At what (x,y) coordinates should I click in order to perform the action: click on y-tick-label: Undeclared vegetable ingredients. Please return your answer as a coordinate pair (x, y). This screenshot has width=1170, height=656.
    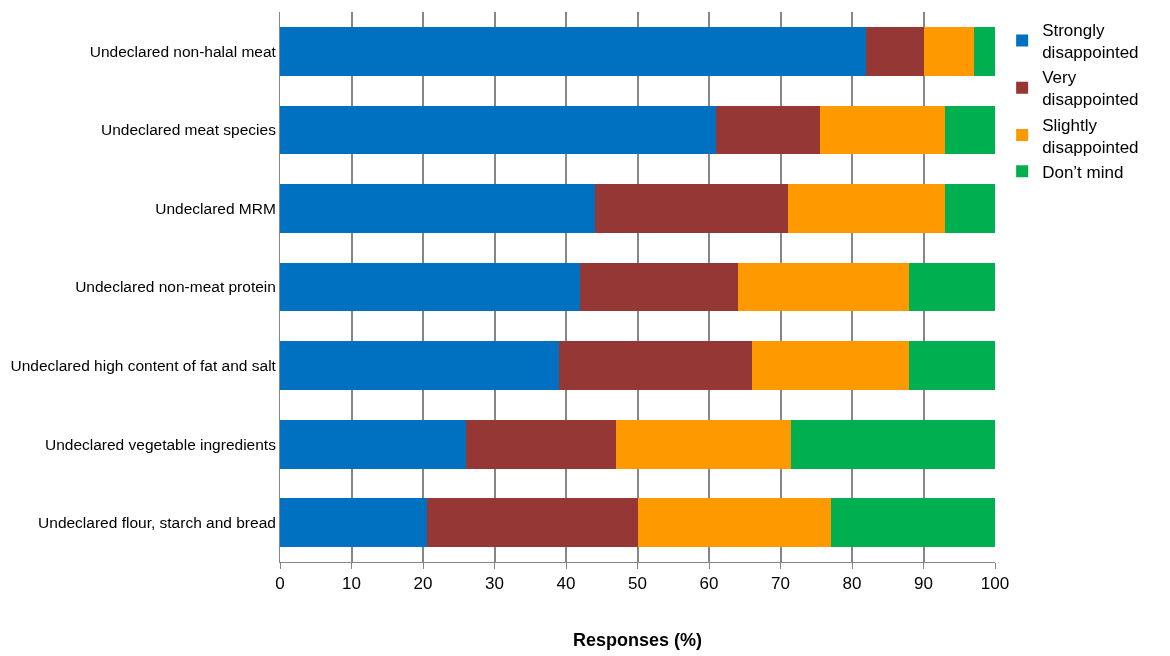
    Looking at the image, I should click on (160, 444).